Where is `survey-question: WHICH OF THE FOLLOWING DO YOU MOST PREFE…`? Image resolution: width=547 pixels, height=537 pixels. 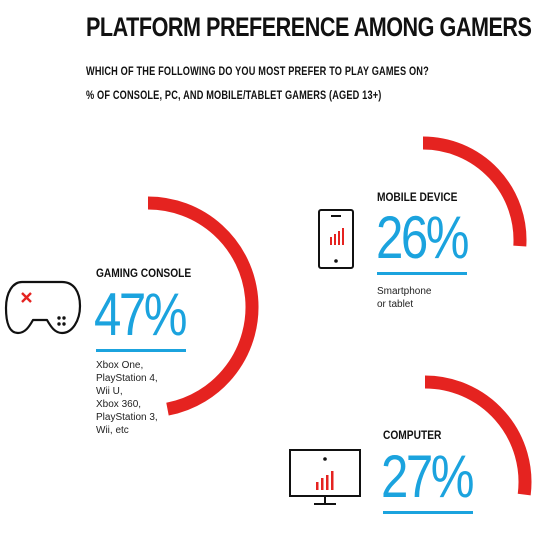
survey-question: WHICH OF THE FOLLOWING DO YOU MOST PREFE… is located at coordinates (257, 72).